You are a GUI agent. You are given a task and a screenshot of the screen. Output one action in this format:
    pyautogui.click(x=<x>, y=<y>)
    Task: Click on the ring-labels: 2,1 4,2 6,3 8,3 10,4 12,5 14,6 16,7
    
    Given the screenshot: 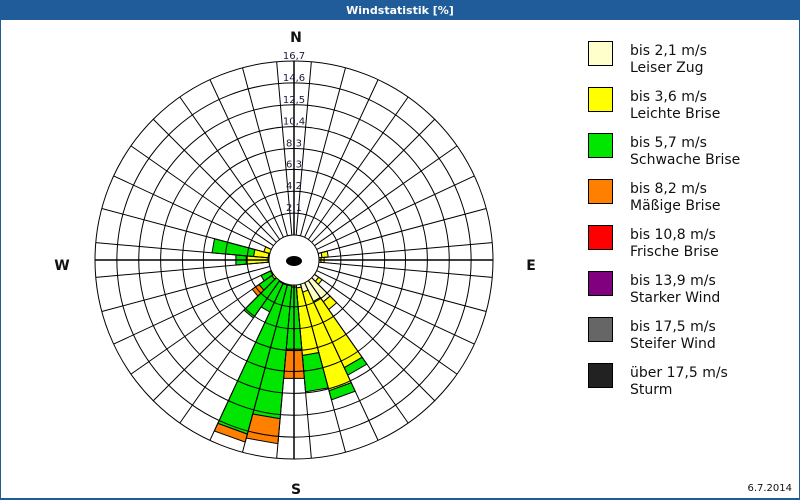 What is the action you would take?
    pyautogui.click(x=294, y=132)
    